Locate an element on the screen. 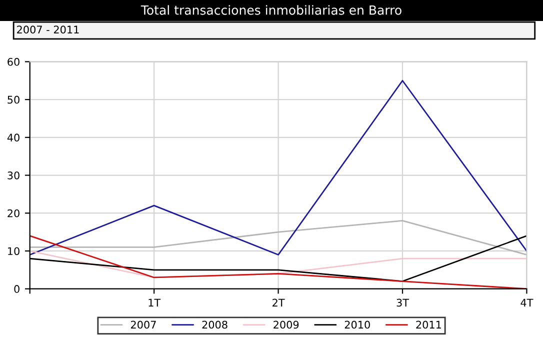  y-tick-label: 50 is located at coordinates (14, 100).